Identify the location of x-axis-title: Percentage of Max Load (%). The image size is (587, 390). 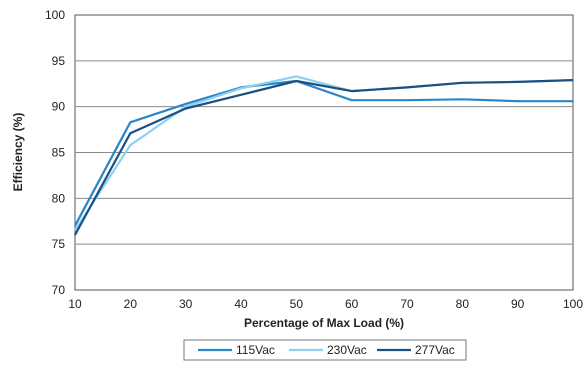
(324, 323).